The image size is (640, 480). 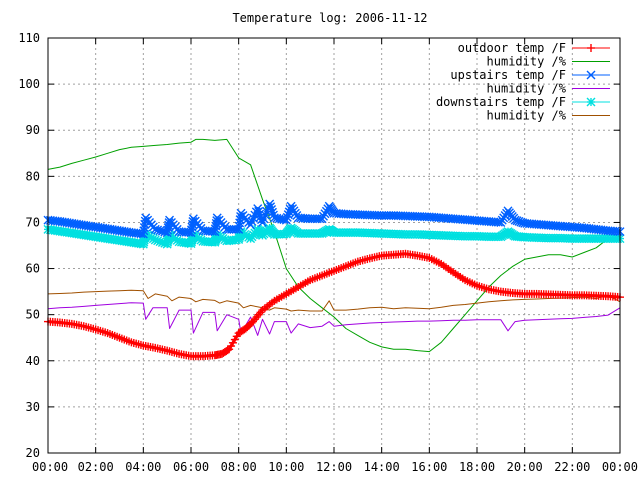 I want to click on y-tick-label: 40, so click(x=33, y=361).